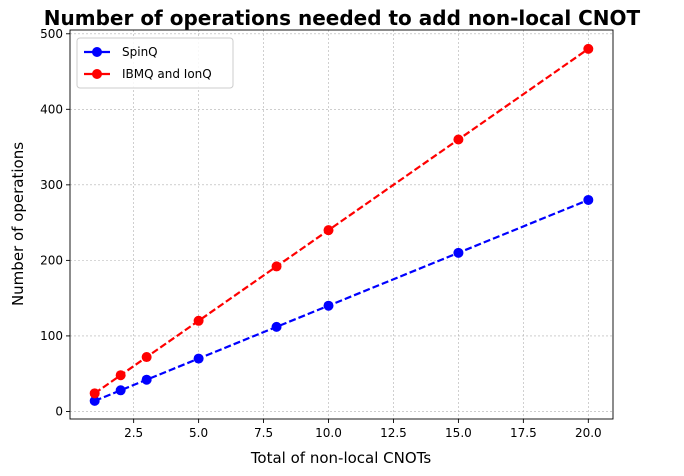 The height and width of the screenshot is (476, 684). What do you see at coordinates (51, 336) in the screenshot?
I see `y-tick-label: 100` at bounding box center [51, 336].